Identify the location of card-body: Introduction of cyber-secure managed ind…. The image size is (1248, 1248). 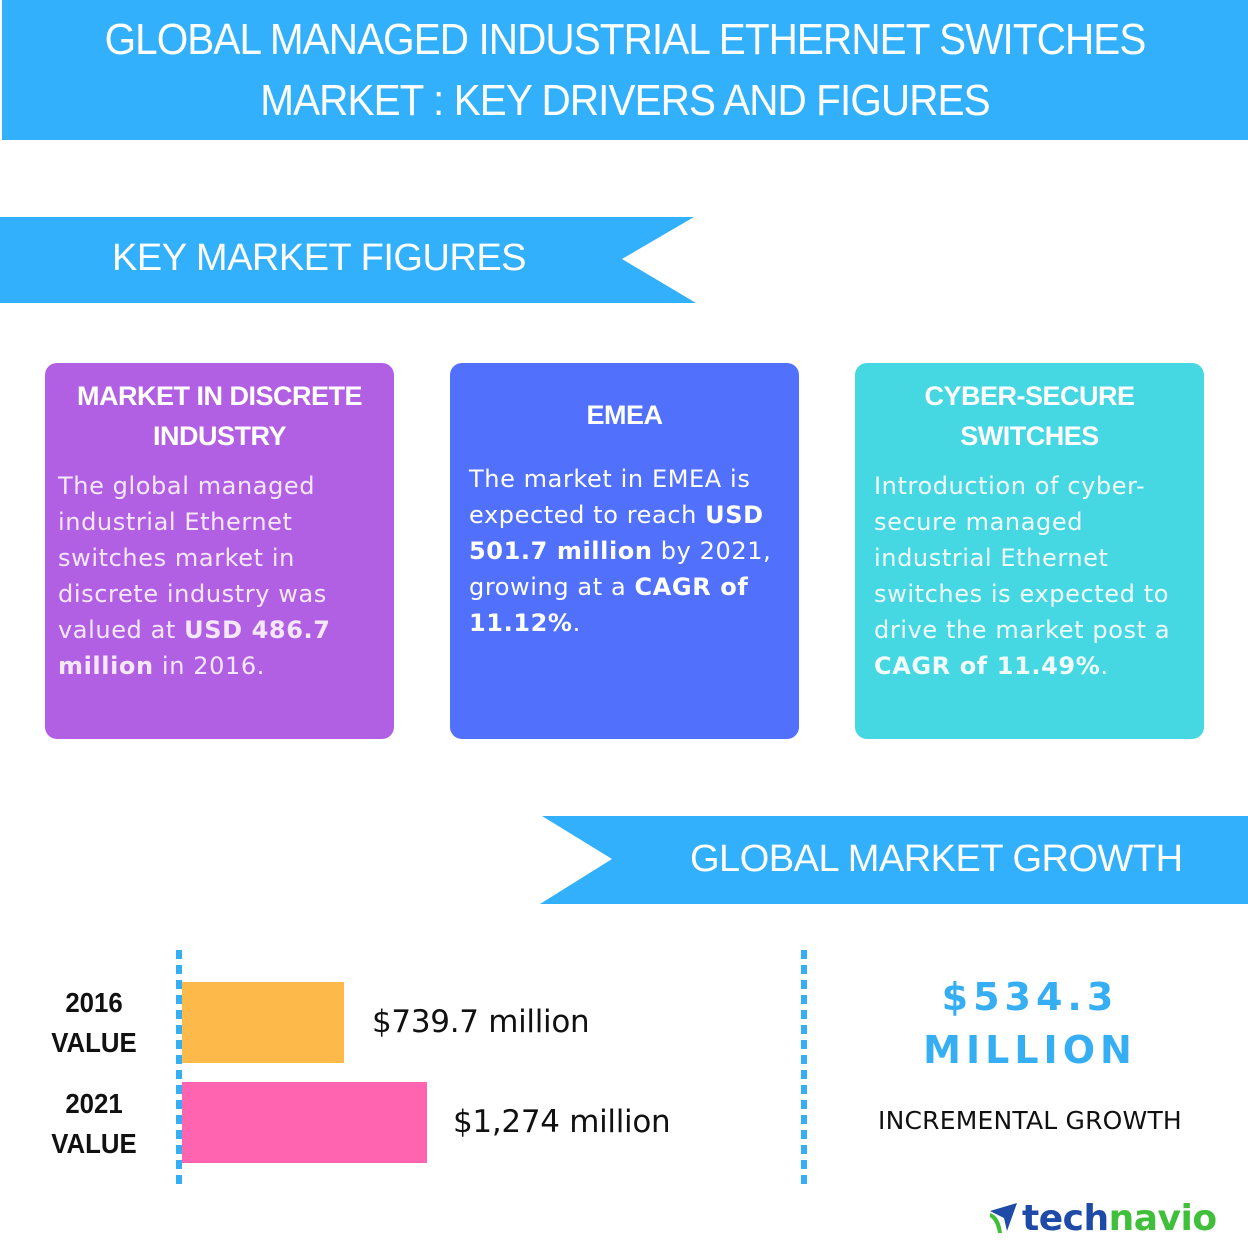
(1038, 576).